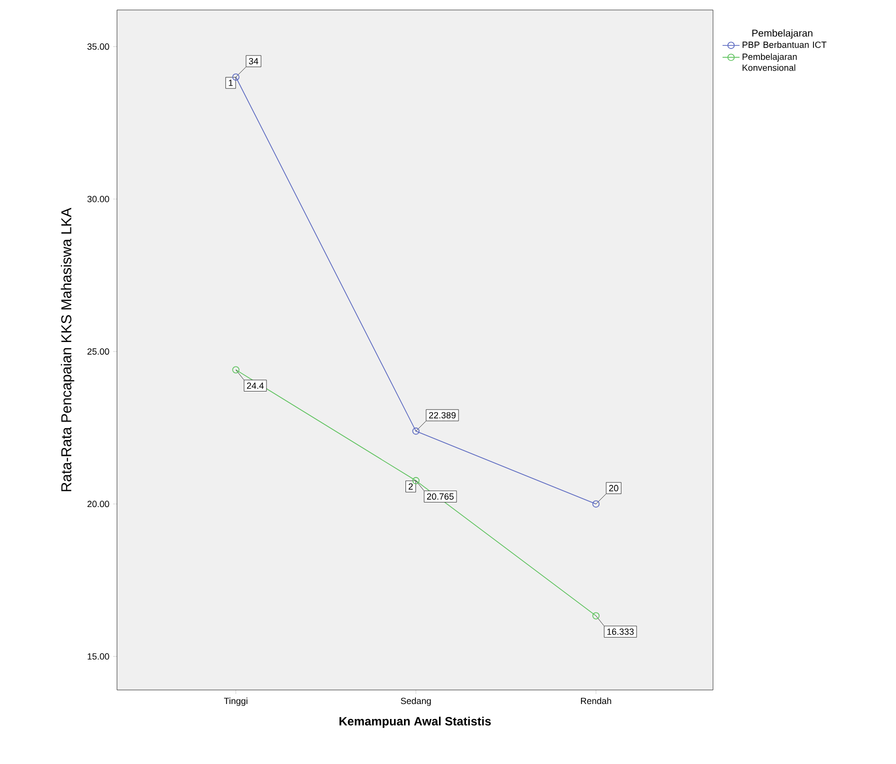 The image size is (896, 764). What do you see at coordinates (620, 631) in the screenshot?
I see `data-label: 16.333` at bounding box center [620, 631].